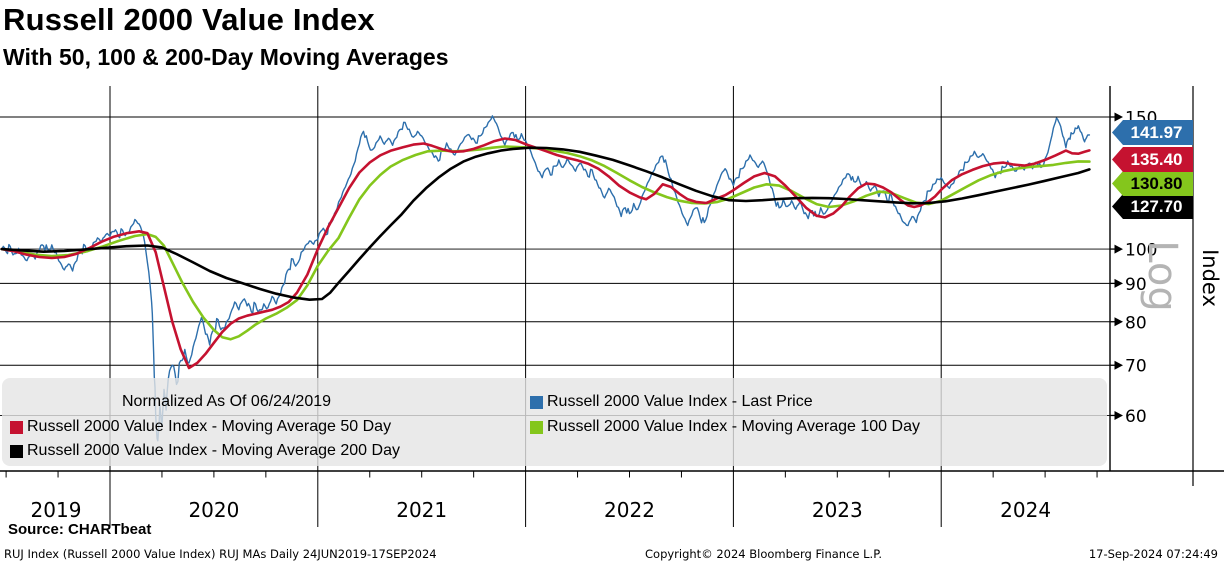  Describe the element at coordinates (421, 510) in the screenshot. I see `x-tick-label: 2021` at that location.